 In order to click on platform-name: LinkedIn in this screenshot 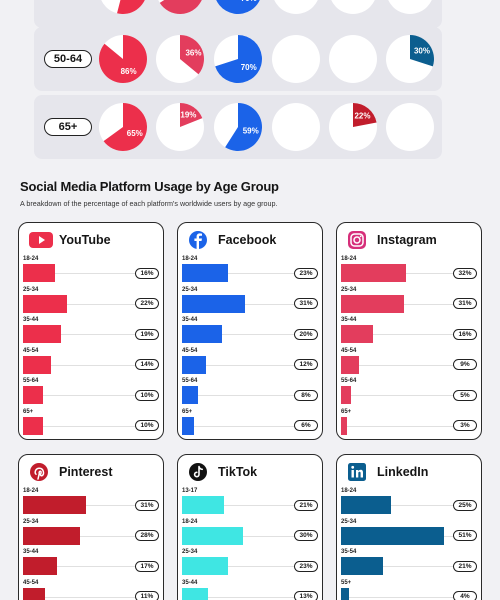, I will do `click(403, 472)`.